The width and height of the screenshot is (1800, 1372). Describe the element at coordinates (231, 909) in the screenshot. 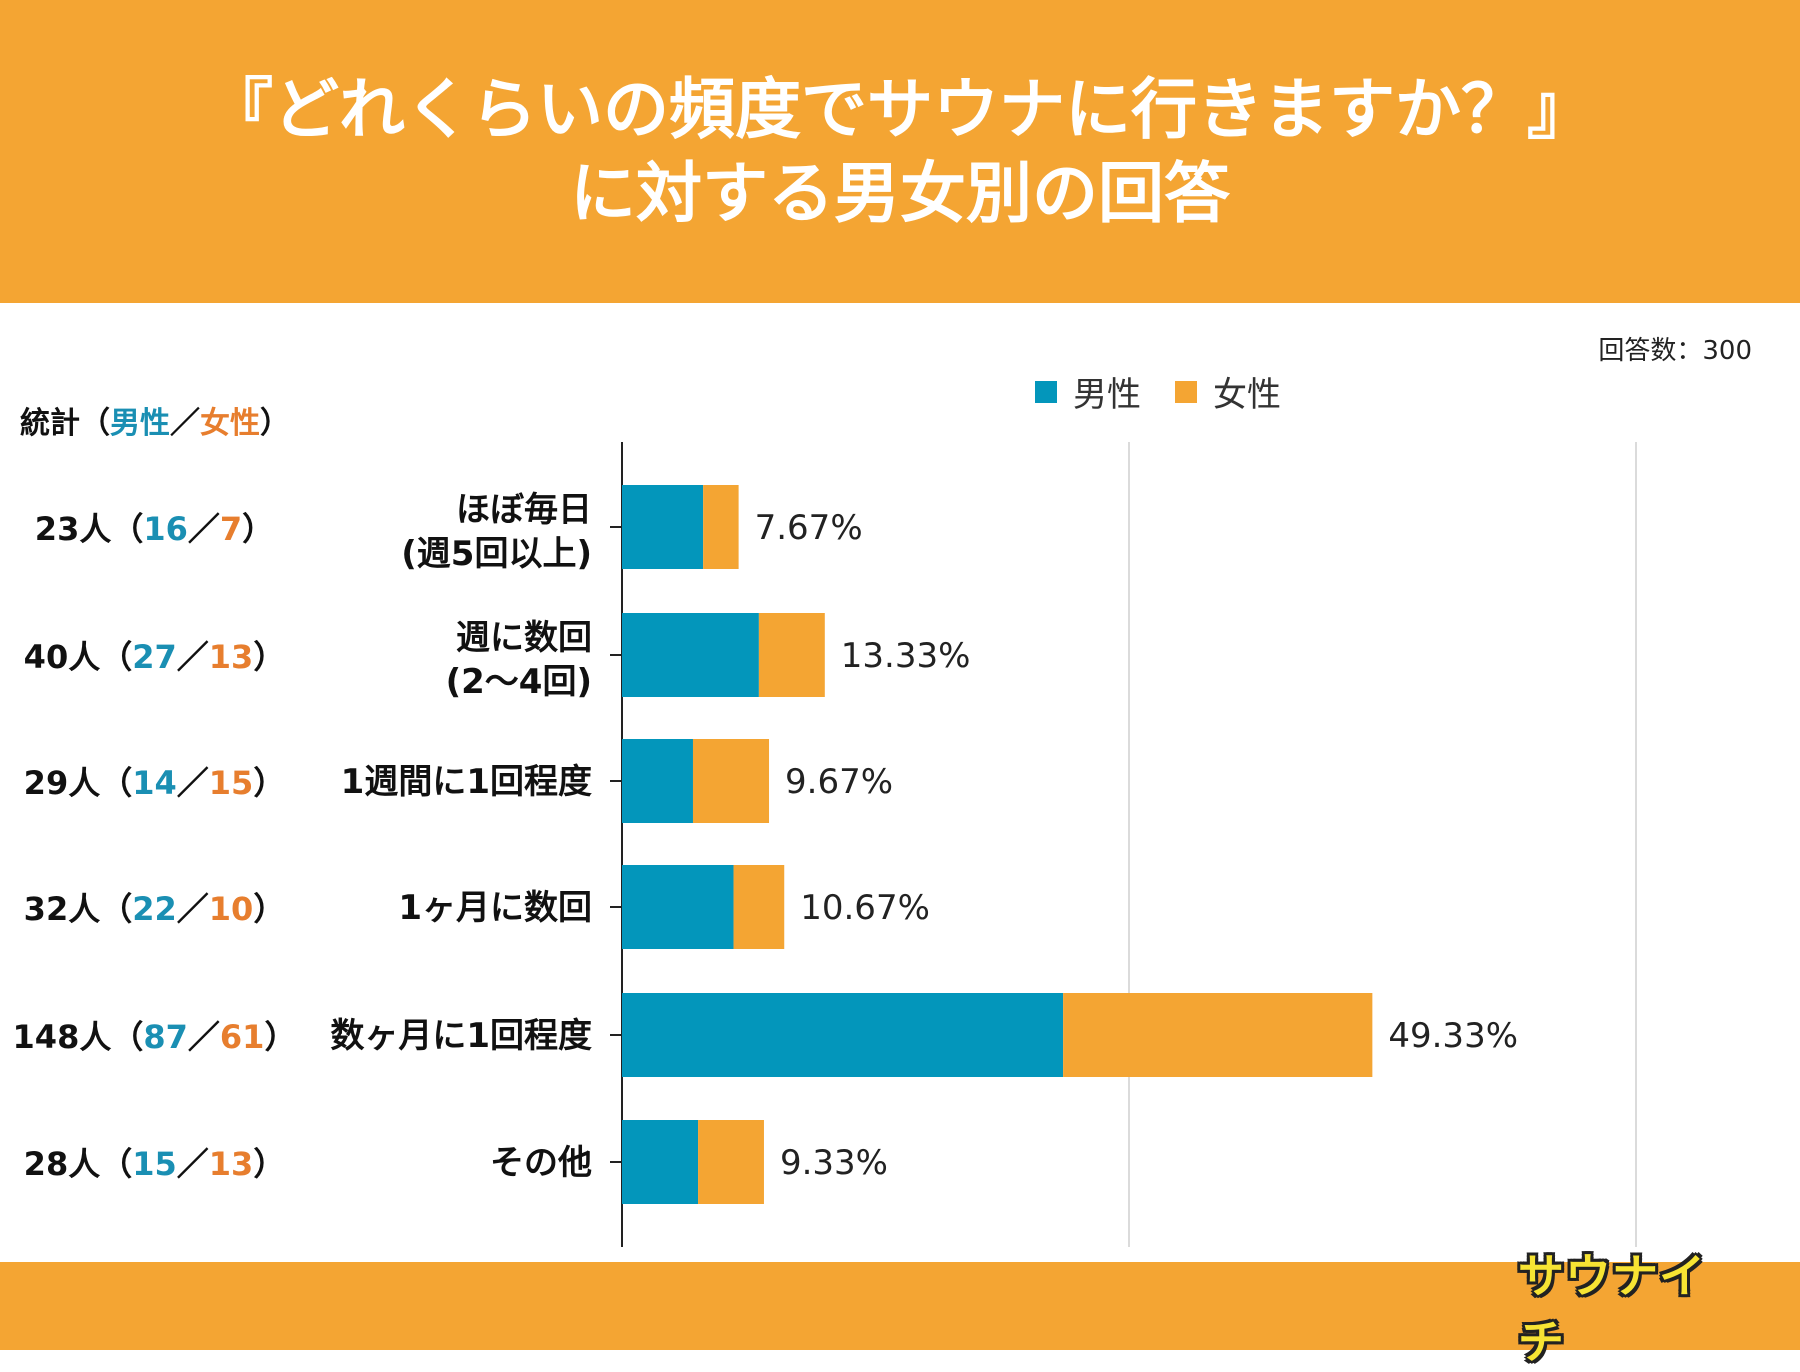

I see `stats-female-count: 10` at that location.